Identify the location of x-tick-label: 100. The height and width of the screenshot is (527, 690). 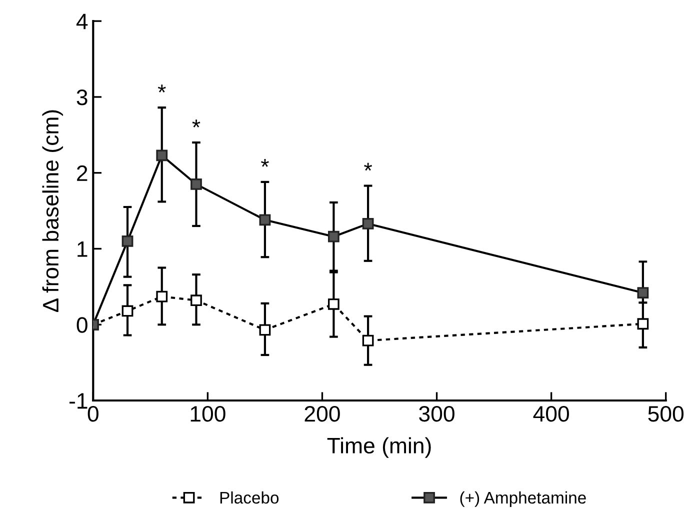
(208, 414).